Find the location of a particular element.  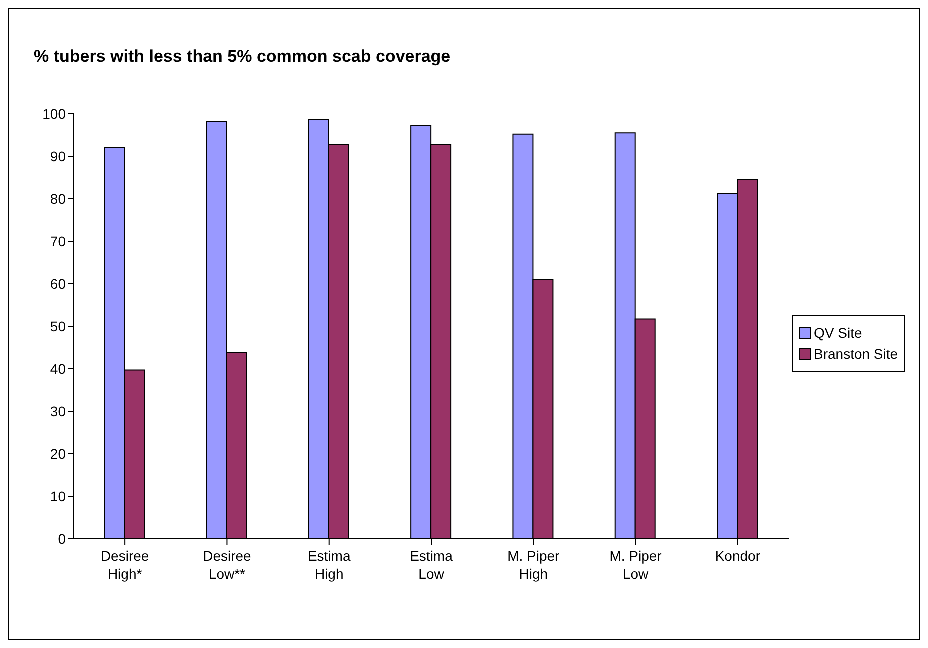

y-tick-label: 60 is located at coordinates (58, 284).